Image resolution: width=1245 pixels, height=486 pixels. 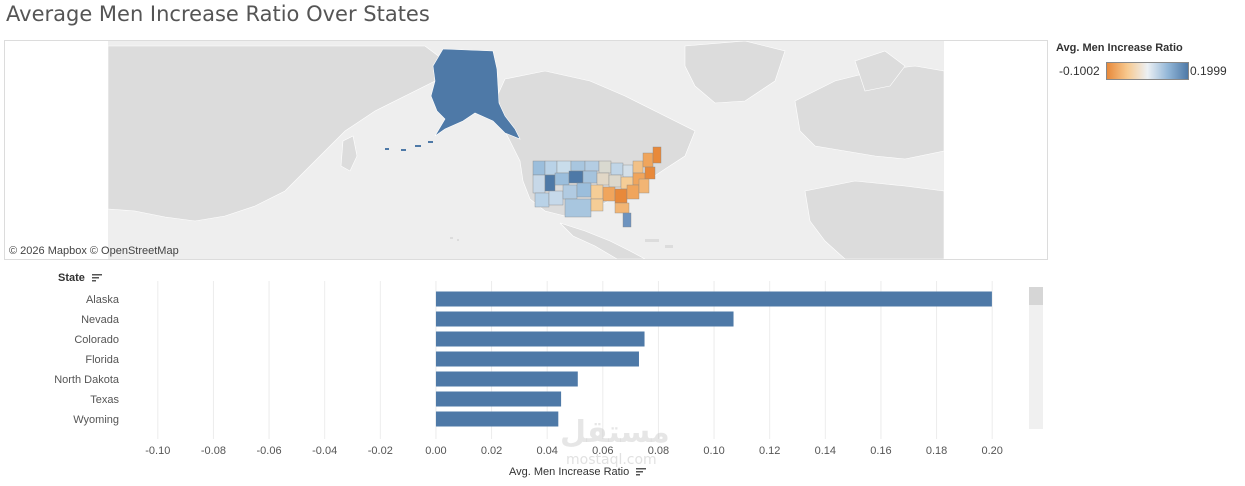 I want to click on state-column-header: State, so click(x=80, y=278).